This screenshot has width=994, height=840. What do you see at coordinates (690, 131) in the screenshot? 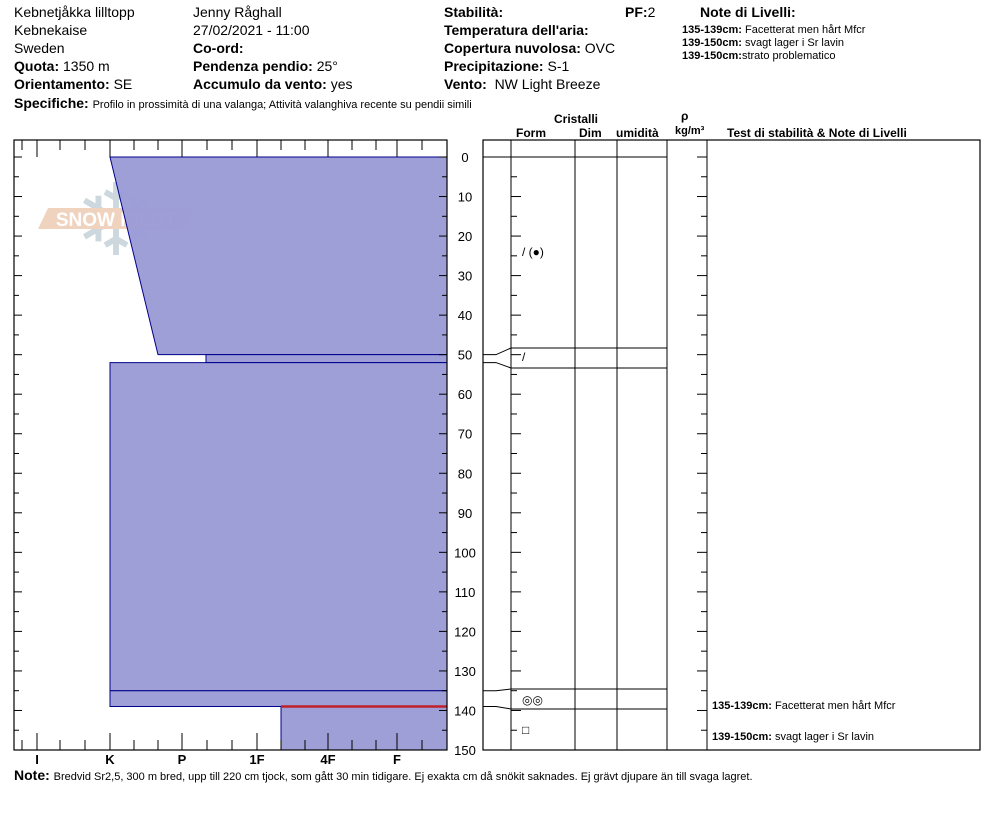
I see `density-unit: kg/m³` at bounding box center [690, 131].